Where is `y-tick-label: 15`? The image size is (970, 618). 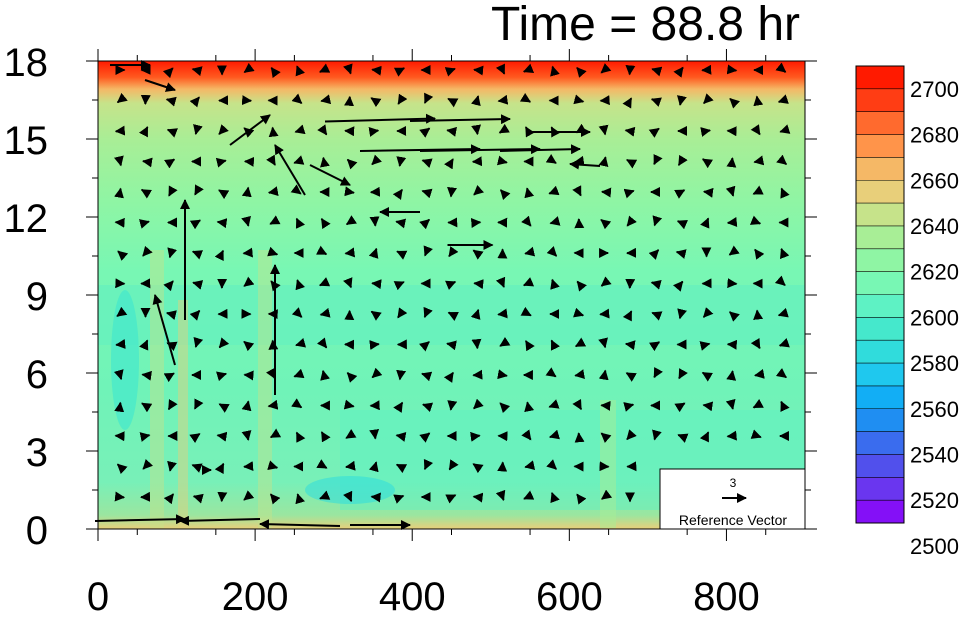
y-tick-label: 15 is located at coordinates (26, 141).